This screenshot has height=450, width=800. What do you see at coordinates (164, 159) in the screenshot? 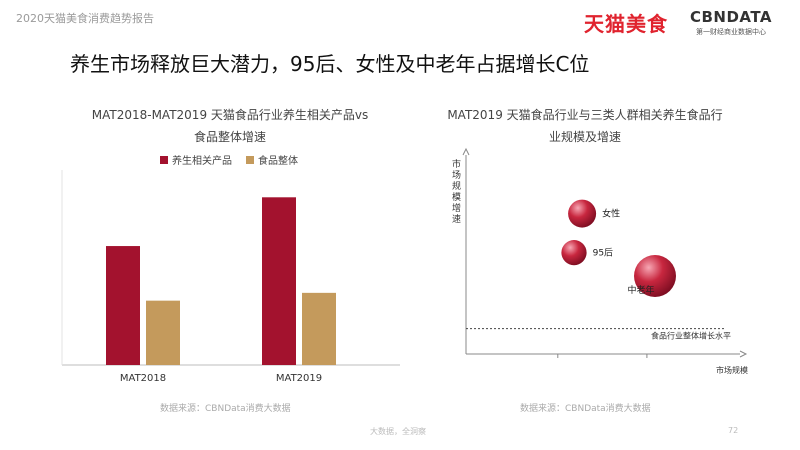
I see `legend-swatch-health` at bounding box center [164, 159].